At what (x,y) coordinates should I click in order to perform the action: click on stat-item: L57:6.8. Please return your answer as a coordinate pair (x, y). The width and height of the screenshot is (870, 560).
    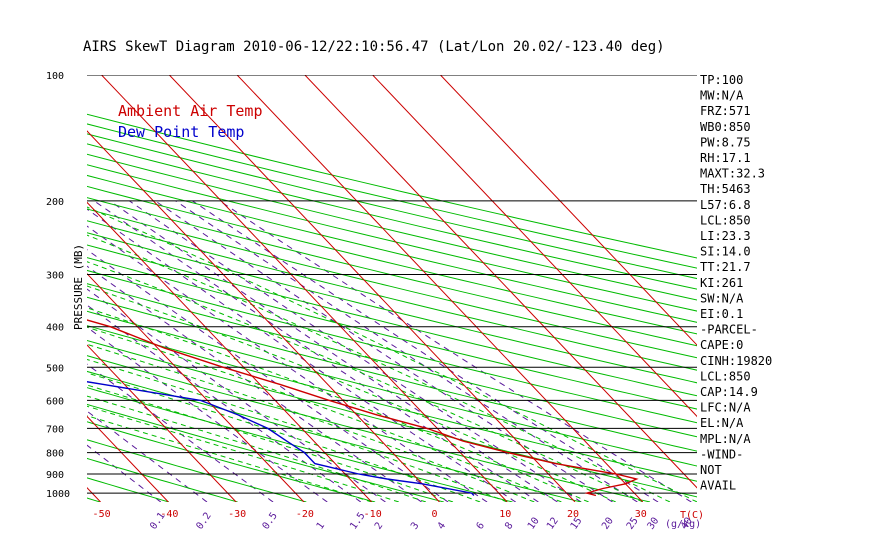
    Looking at the image, I should click on (725, 205).